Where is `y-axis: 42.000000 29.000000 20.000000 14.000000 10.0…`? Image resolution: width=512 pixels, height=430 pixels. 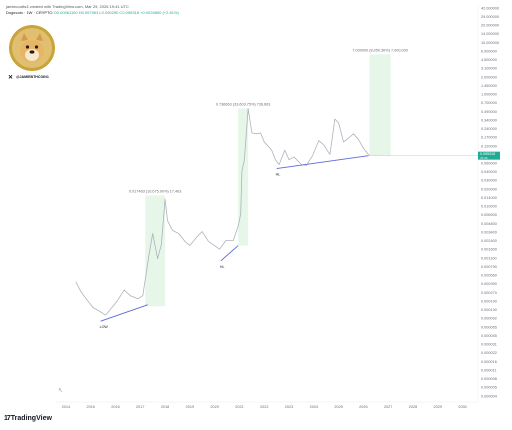
y-axis: 42.000000 29.000000 20.000000 14.000000 10.0… is located at coordinates (490, 202).